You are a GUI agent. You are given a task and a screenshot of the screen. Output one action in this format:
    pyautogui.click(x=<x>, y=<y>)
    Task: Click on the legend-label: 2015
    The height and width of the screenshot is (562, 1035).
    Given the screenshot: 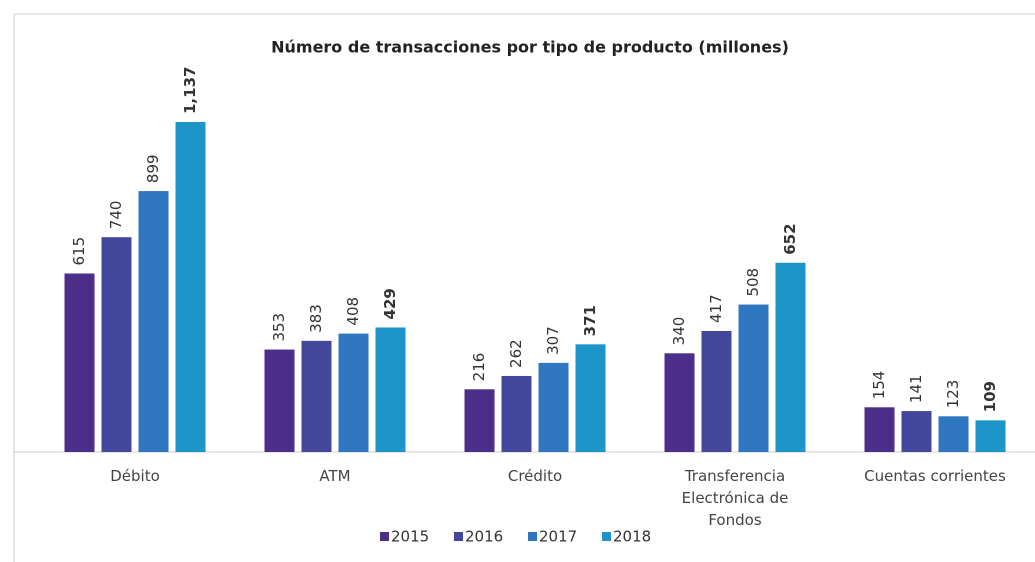 What is the action you would take?
    pyautogui.click(x=410, y=537)
    